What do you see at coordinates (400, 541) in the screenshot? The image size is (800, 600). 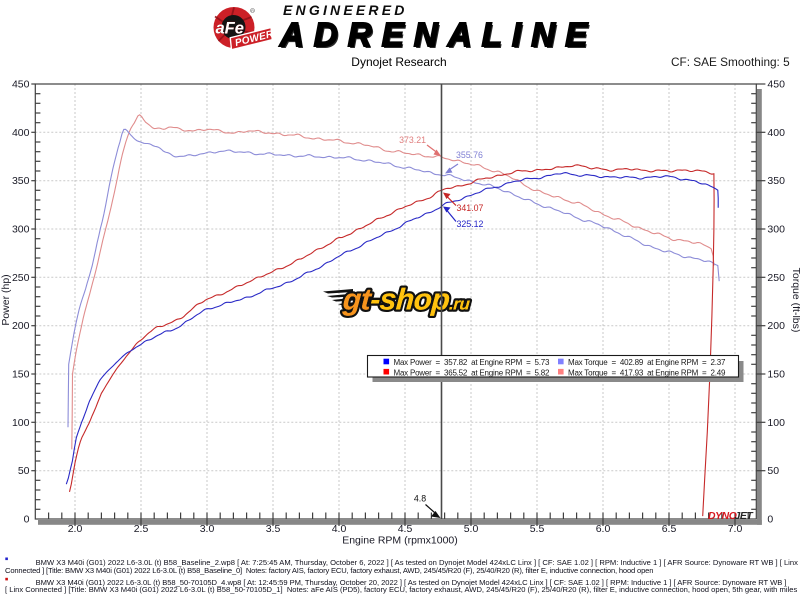 I see `svg-text: Engine RPM (rpmx1000)` at bounding box center [400, 541].